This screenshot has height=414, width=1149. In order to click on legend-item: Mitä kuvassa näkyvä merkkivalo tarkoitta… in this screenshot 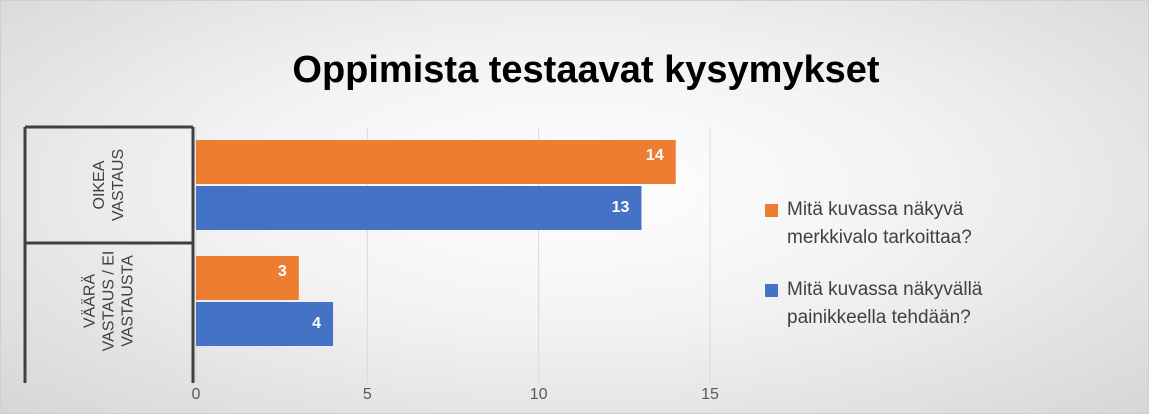, I will do `click(896, 224)`.